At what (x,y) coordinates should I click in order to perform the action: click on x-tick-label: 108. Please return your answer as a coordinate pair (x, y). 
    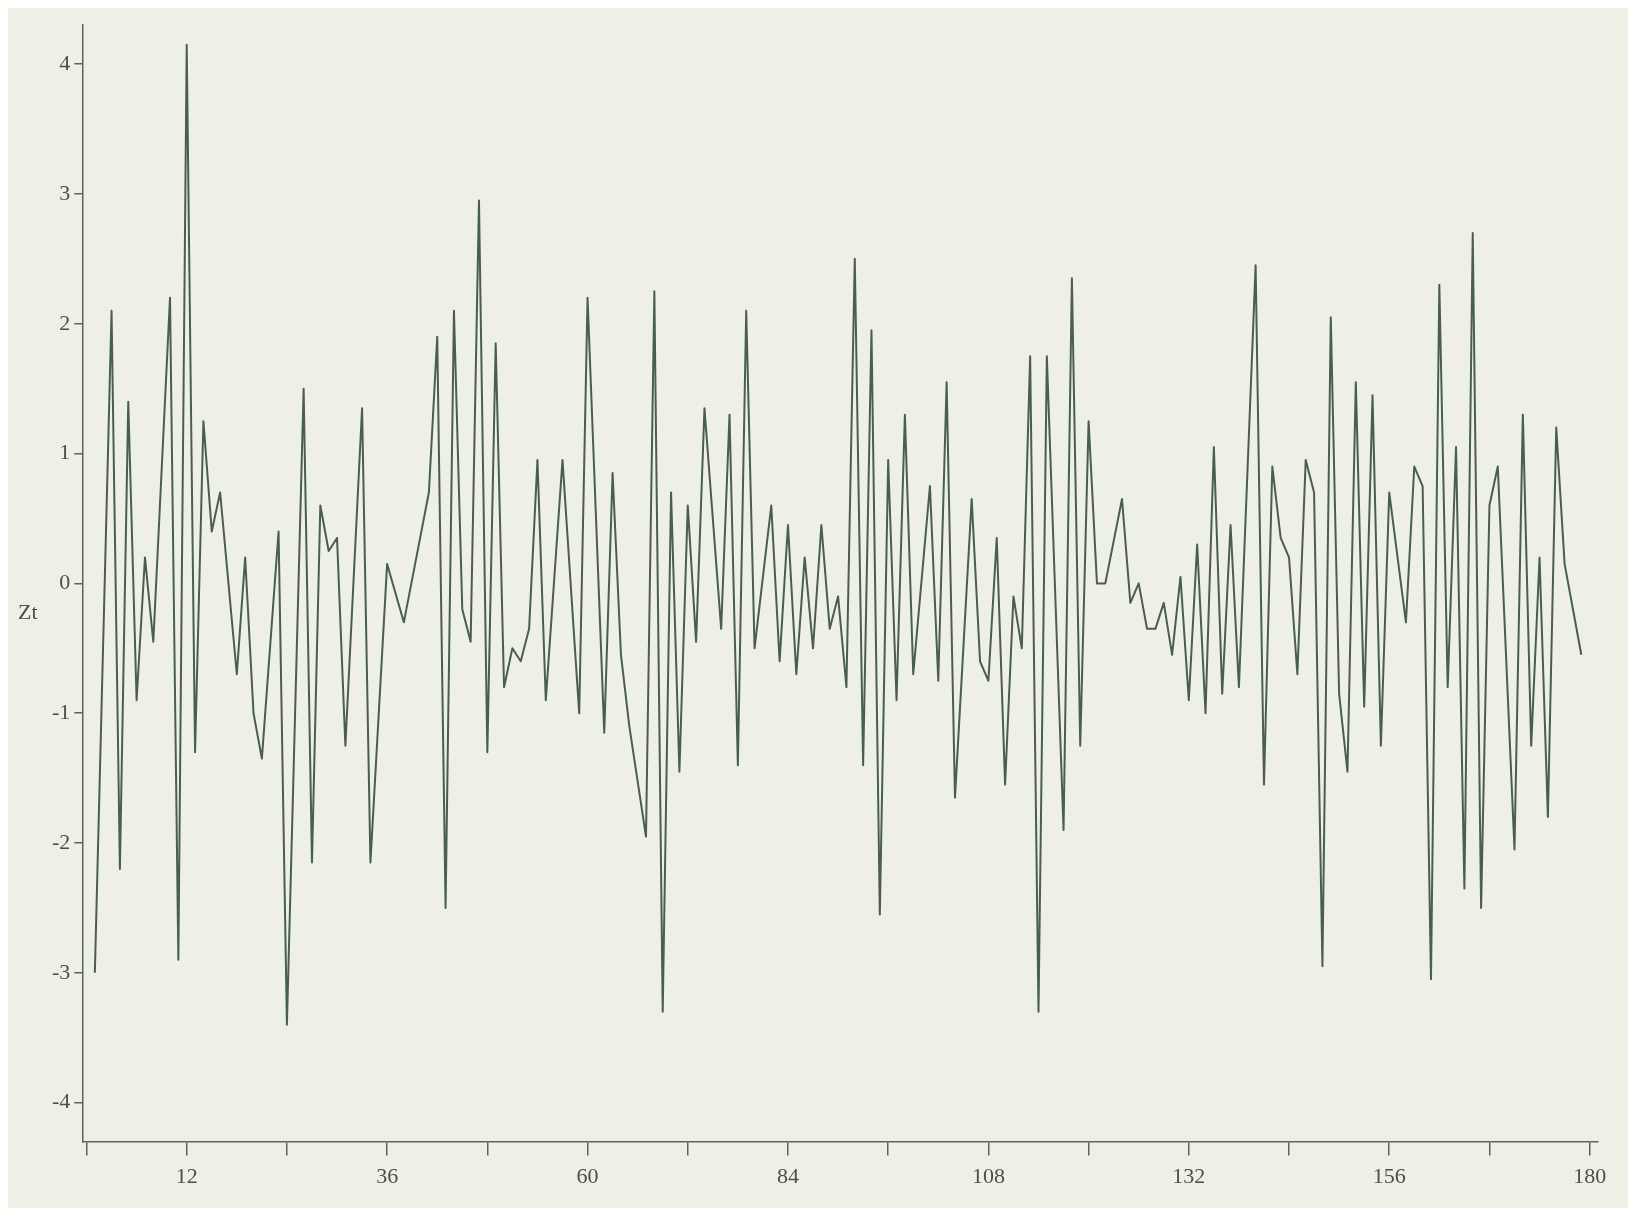
    Looking at the image, I should click on (988, 1175).